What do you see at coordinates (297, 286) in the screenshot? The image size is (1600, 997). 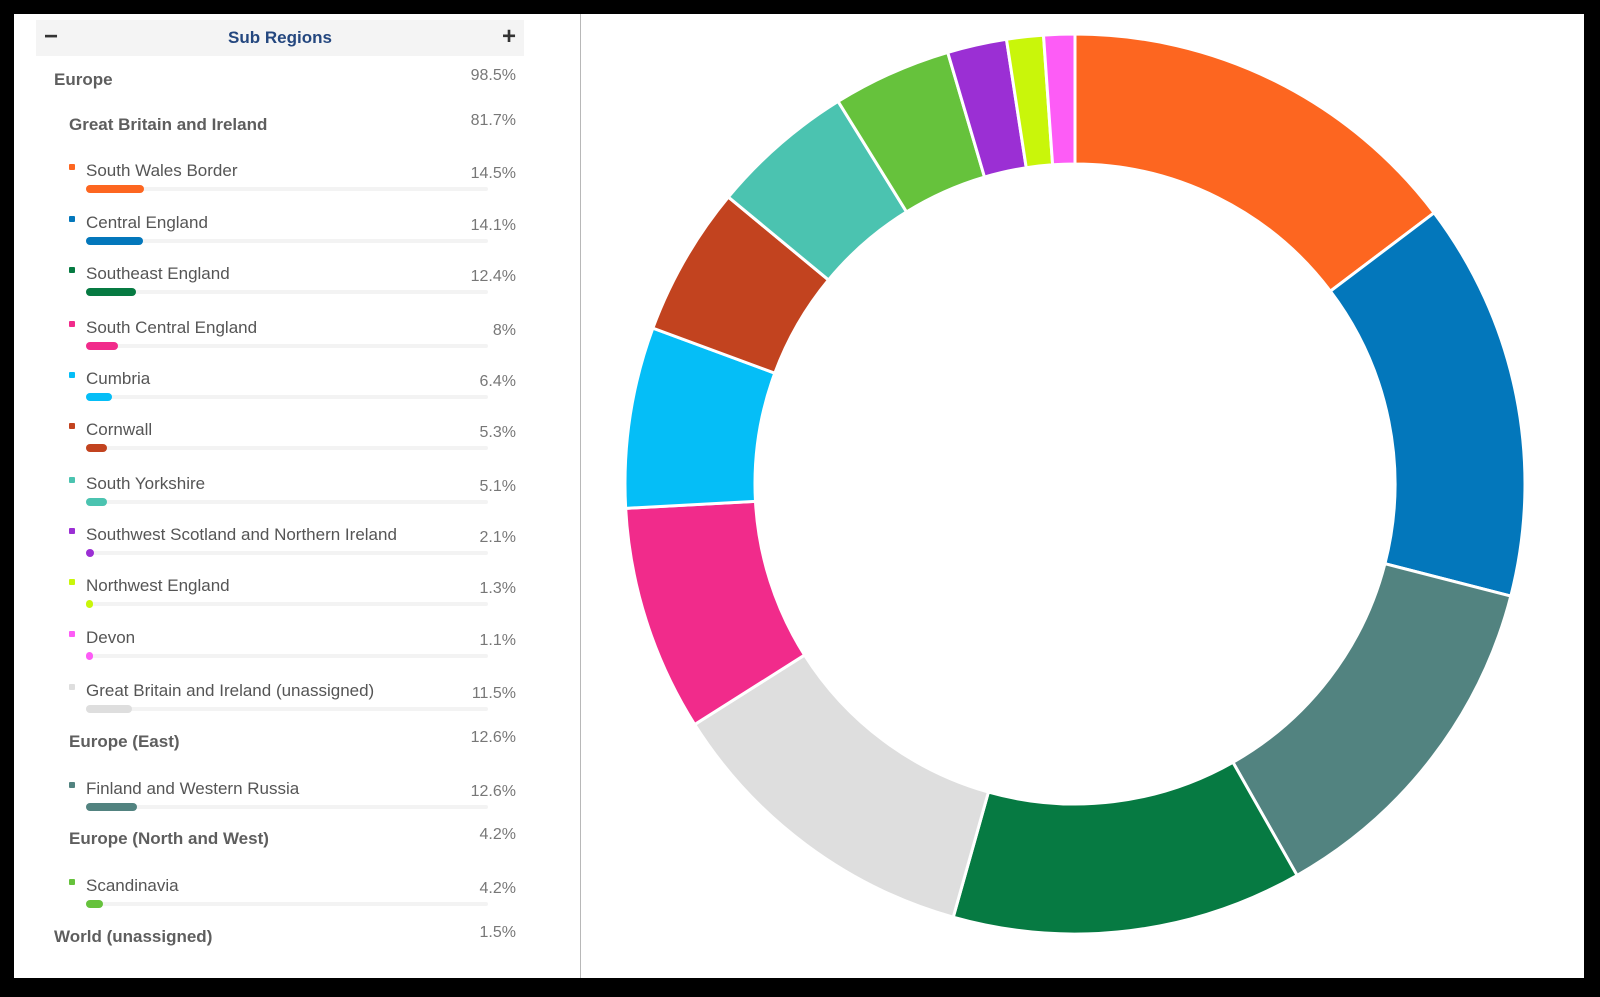 I see `region-row: Southeast England 12.4%` at bounding box center [297, 286].